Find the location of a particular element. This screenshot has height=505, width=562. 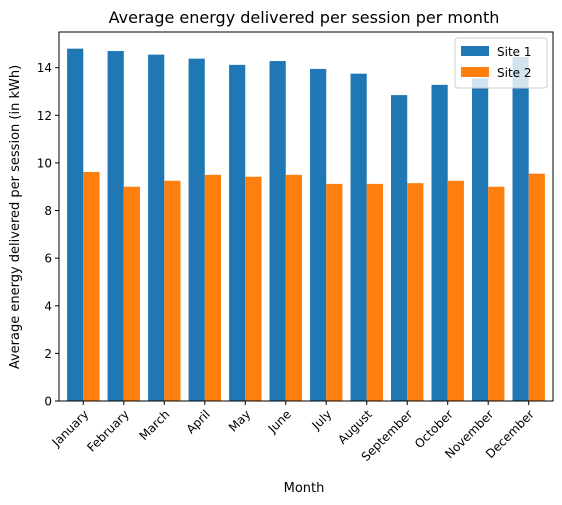

bar-site2-june is located at coordinates (293, 287).